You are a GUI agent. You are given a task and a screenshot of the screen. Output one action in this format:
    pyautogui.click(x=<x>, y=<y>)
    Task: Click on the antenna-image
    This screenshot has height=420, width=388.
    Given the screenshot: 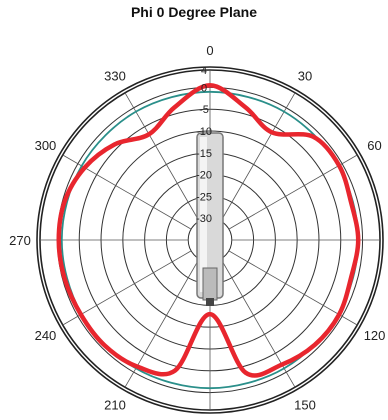 What is the action you would take?
    pyautogui.click(x=210, y=219)
    